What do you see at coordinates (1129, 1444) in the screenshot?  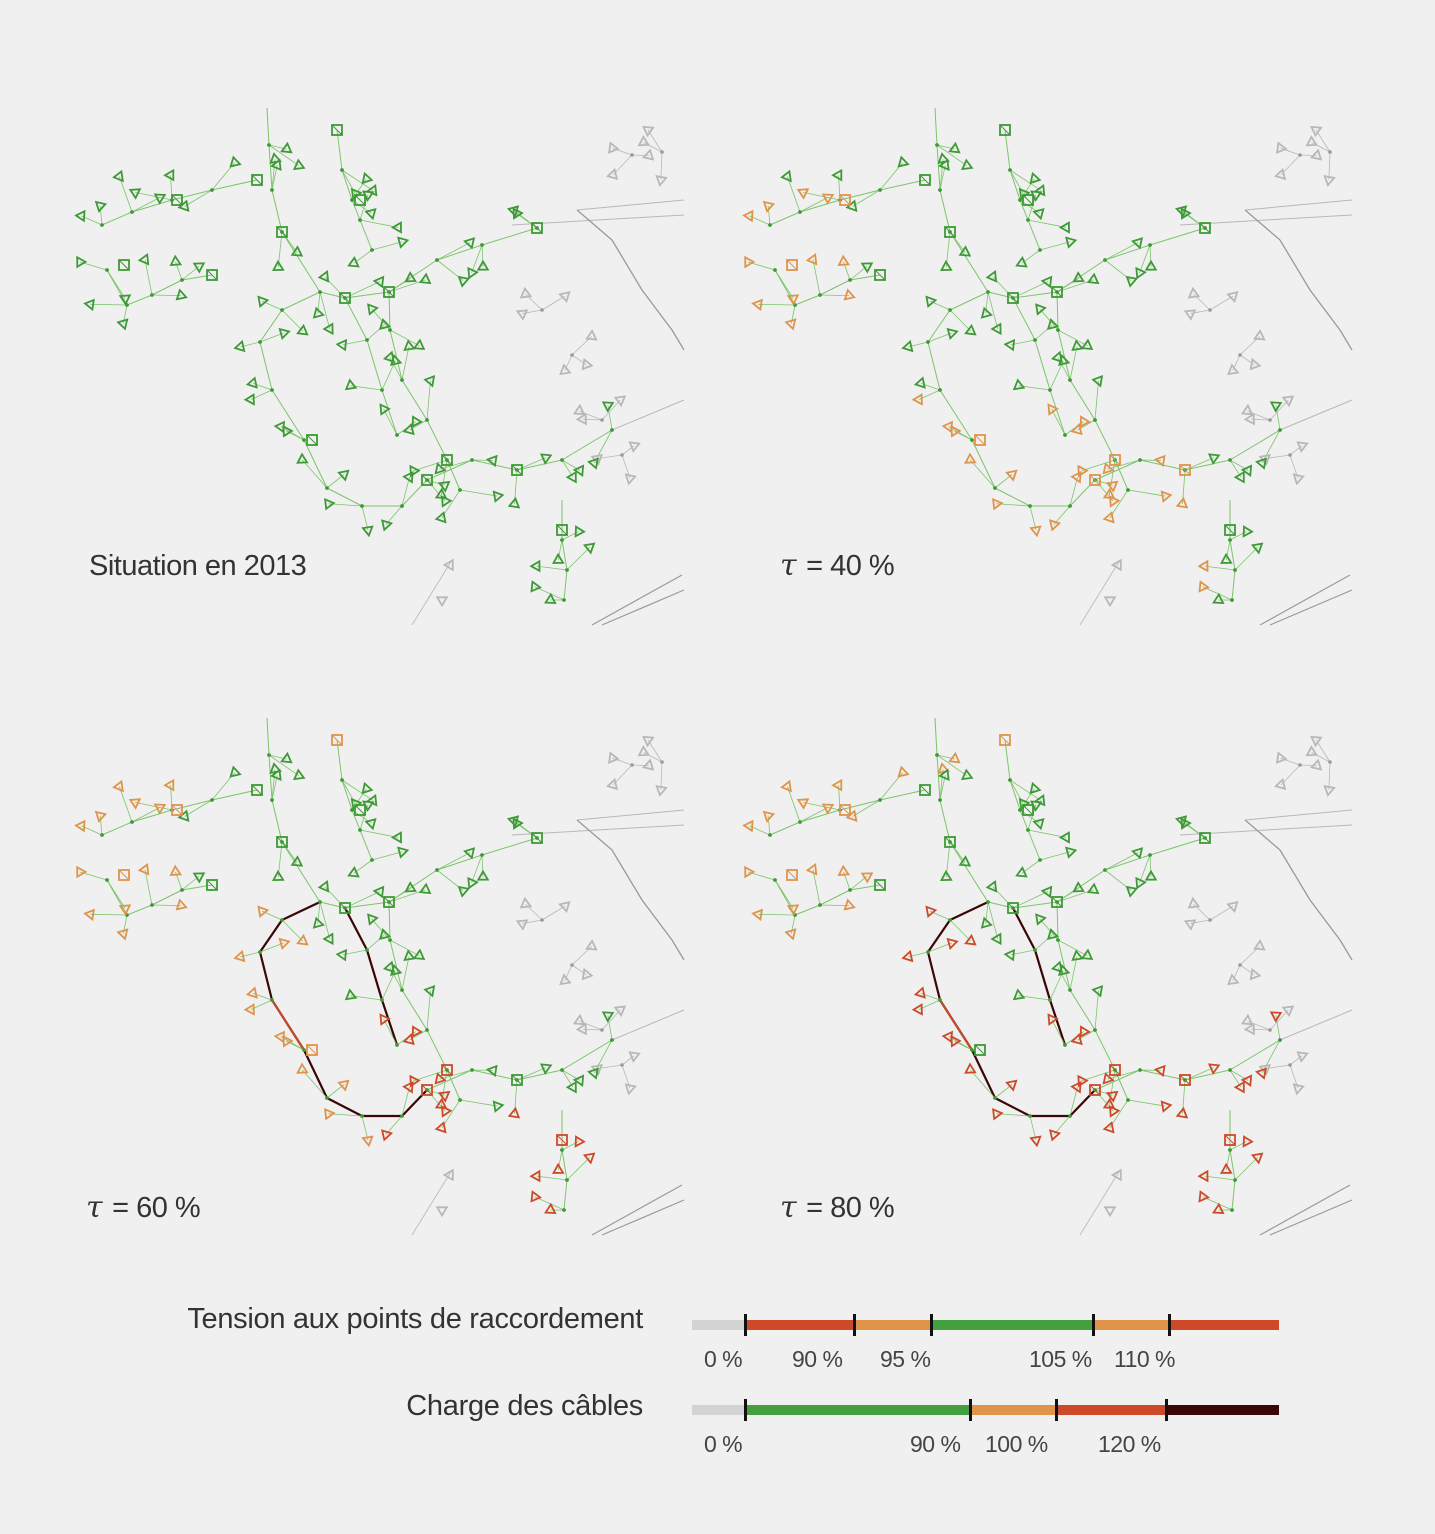 I see `scale-tick-label: 120 %` at bounding box center [1129, 1444].